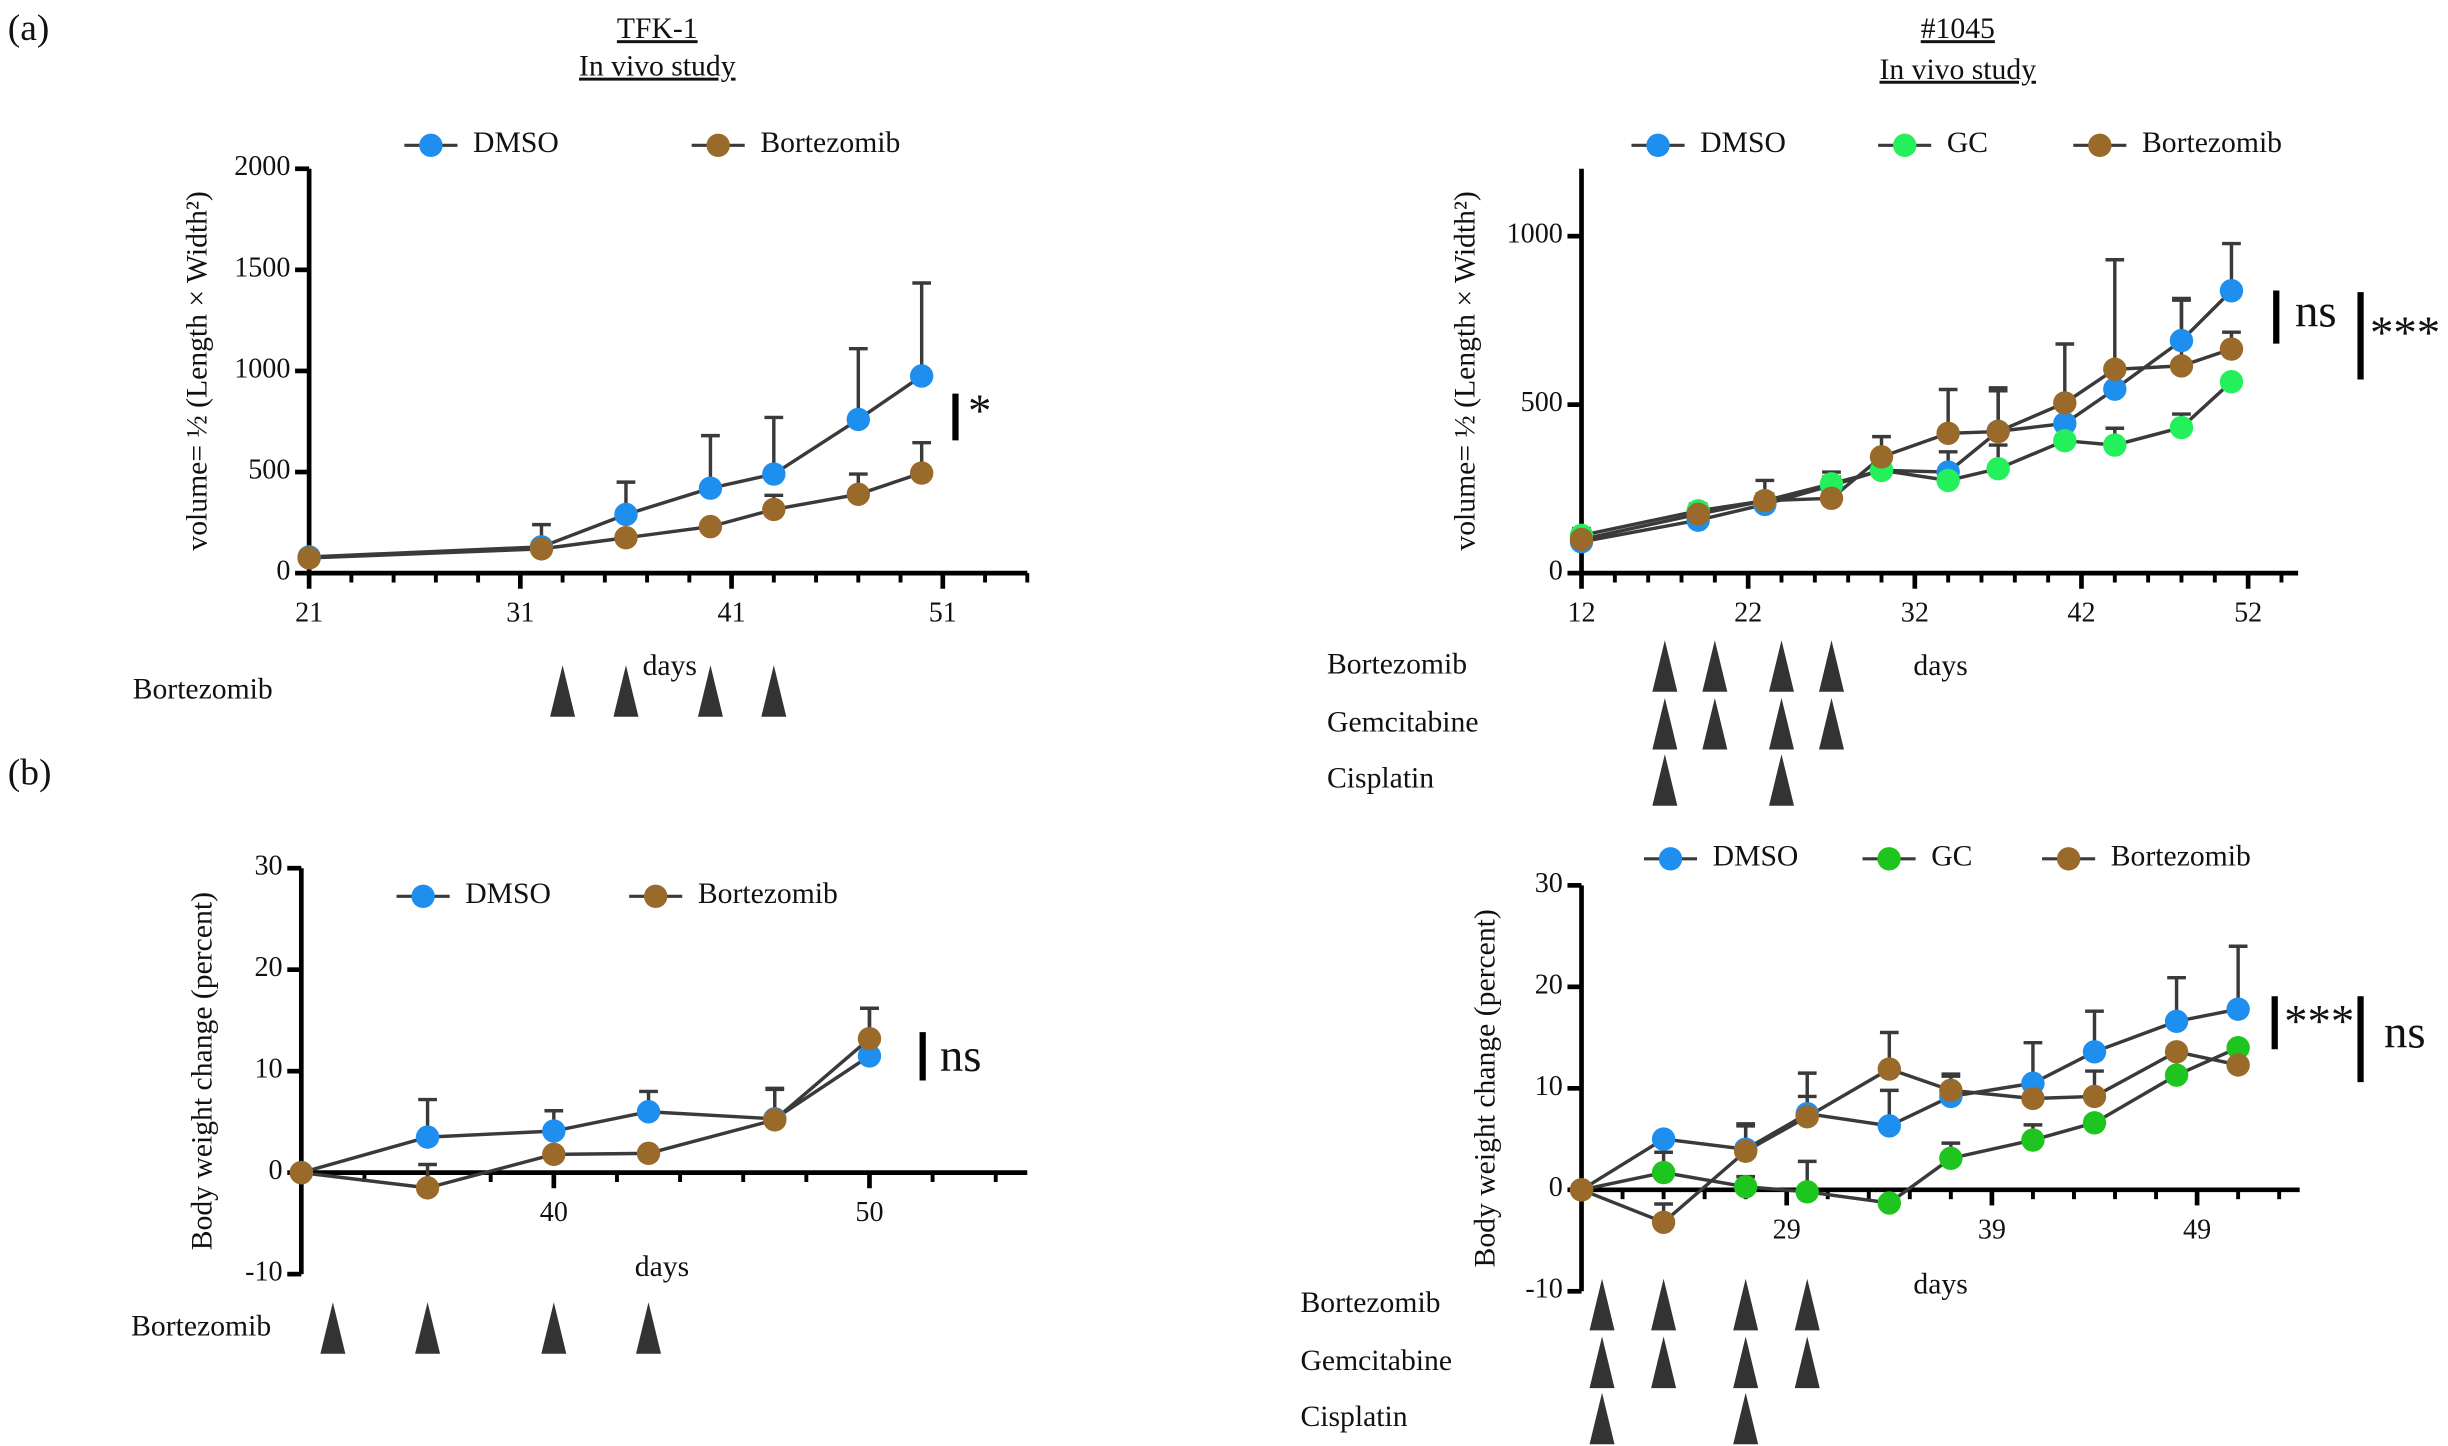 The width and height of the screenshot is (2448, 1446). I want to click on y-axis-label: Body weight change (percent), so click(202, 1071).